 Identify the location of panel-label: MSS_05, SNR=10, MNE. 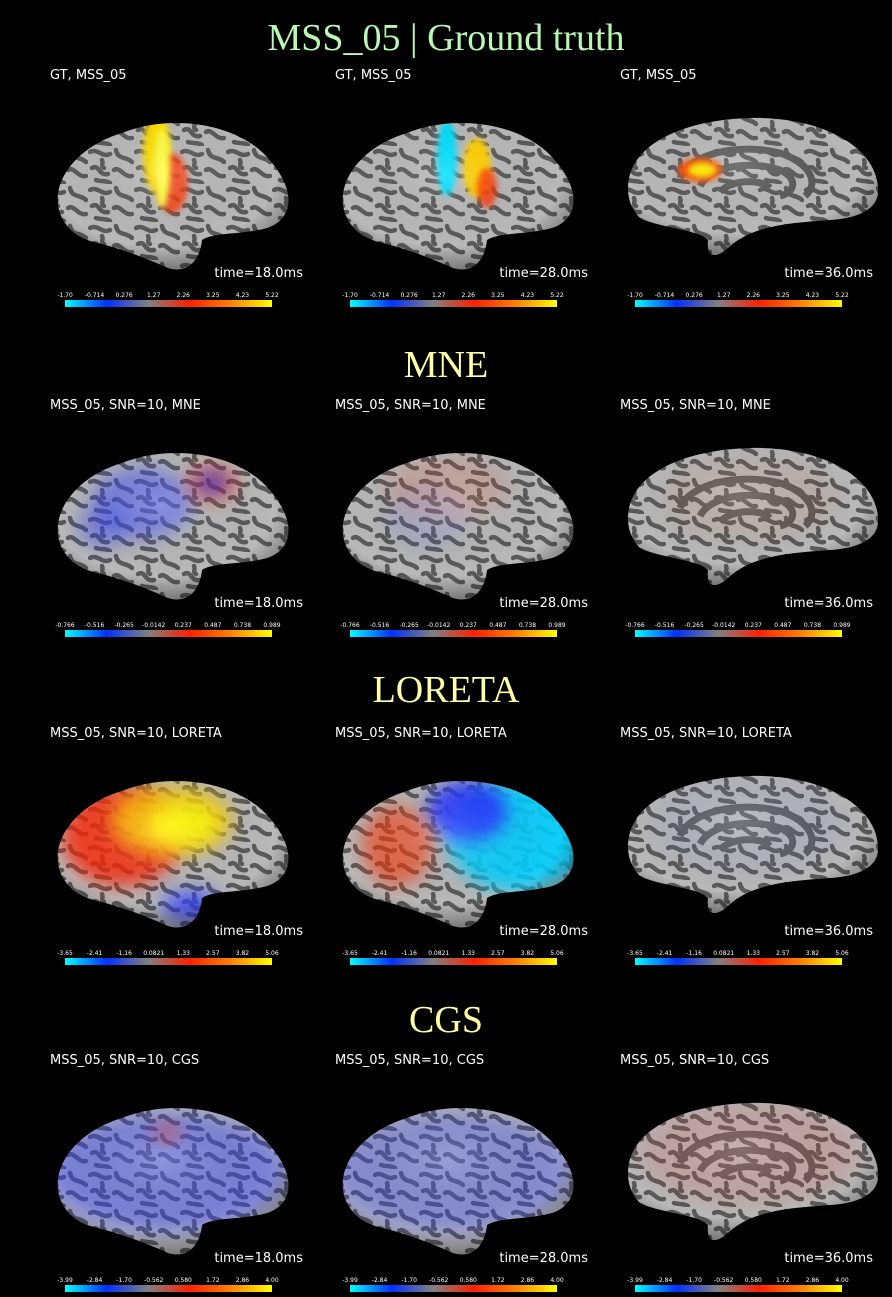
(410, 405).